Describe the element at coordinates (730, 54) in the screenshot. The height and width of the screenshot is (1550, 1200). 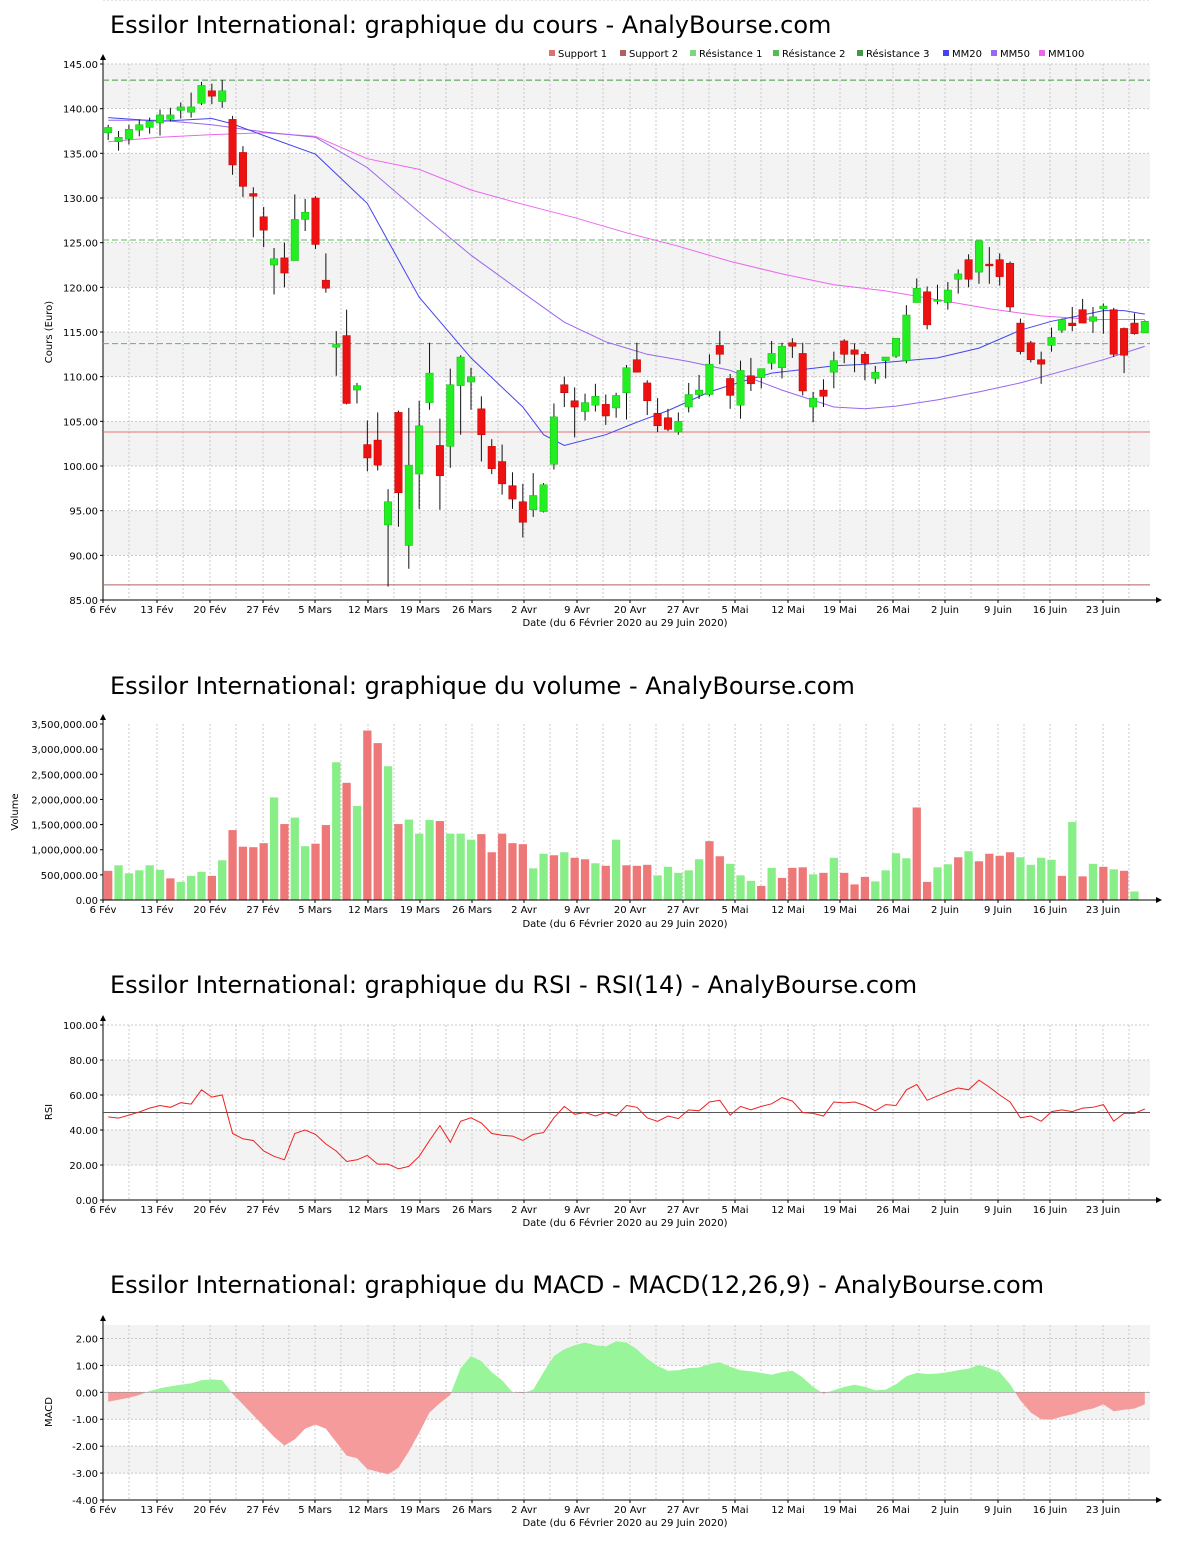
I see `legend-label-resistance-1: Résistance 1` at that location.